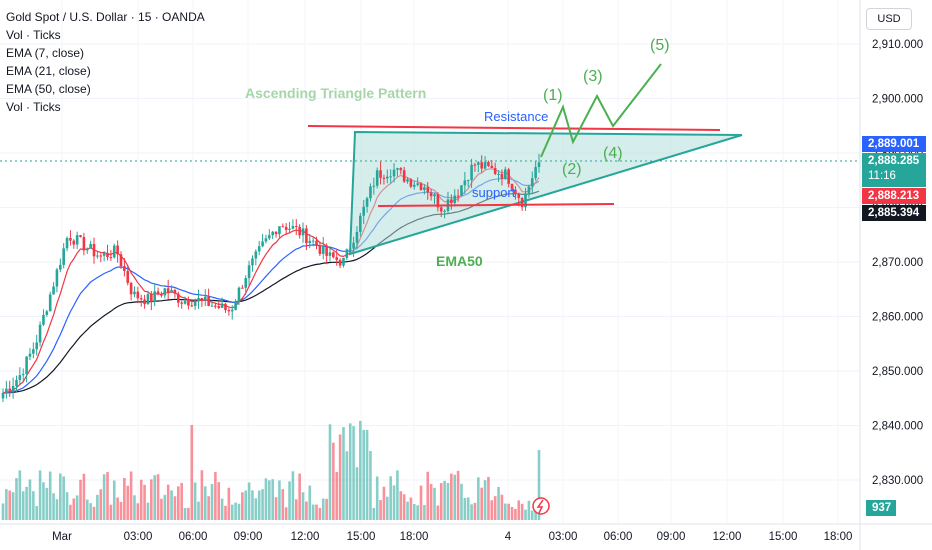 The width and height of the screenshot is (932, 550). What do you see at coordinates (889, 19) in the screenshot?
I see `currency-selector: USD` at bounding box center [889, 19].